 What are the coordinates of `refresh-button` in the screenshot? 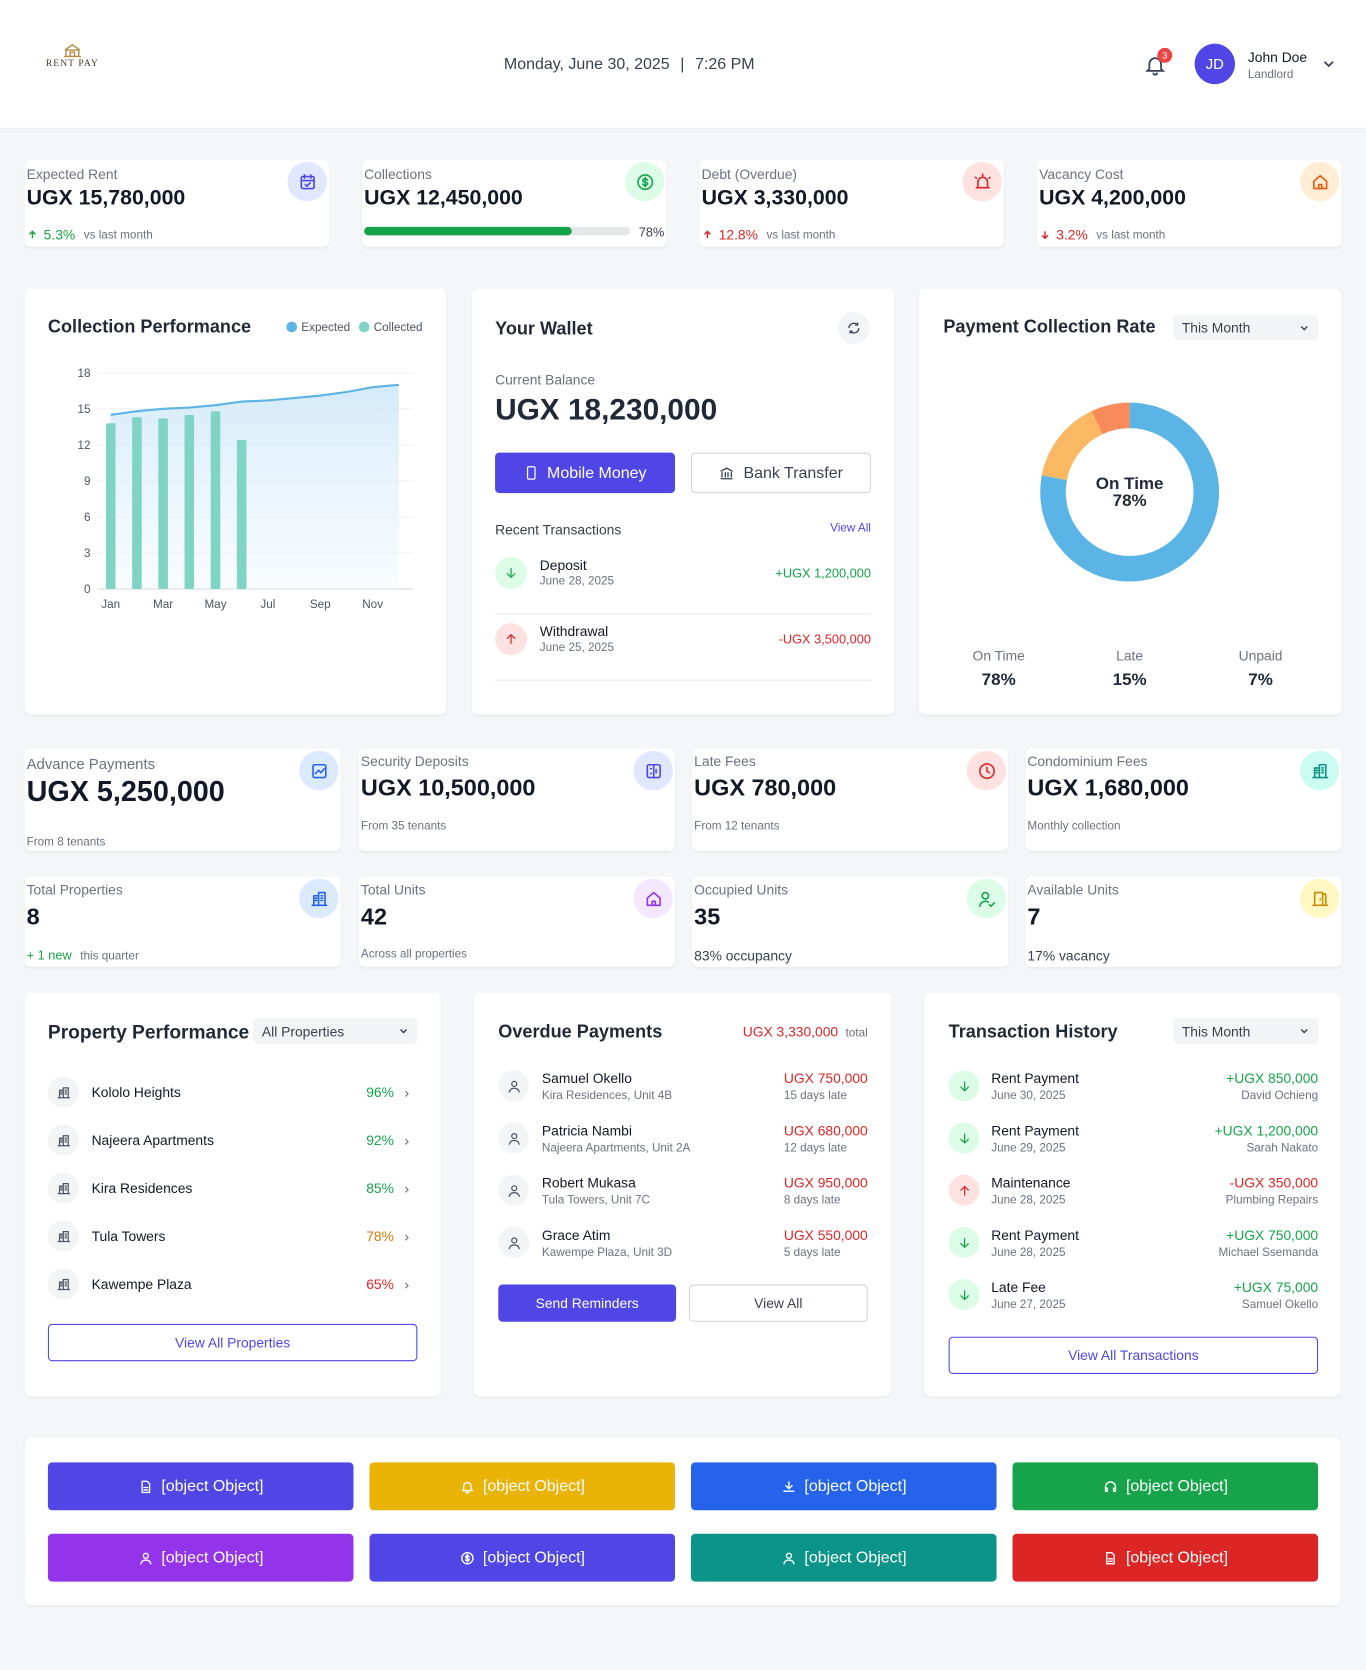 It's located at (853, 328).